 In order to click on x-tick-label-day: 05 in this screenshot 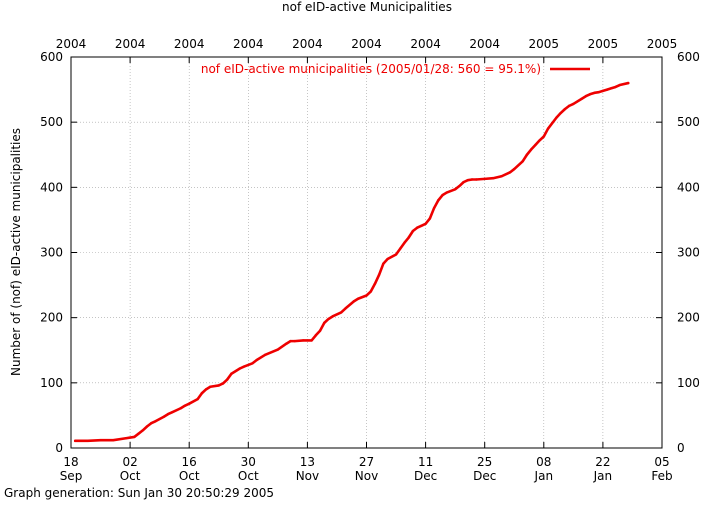, I will do `click(661, 462)`.